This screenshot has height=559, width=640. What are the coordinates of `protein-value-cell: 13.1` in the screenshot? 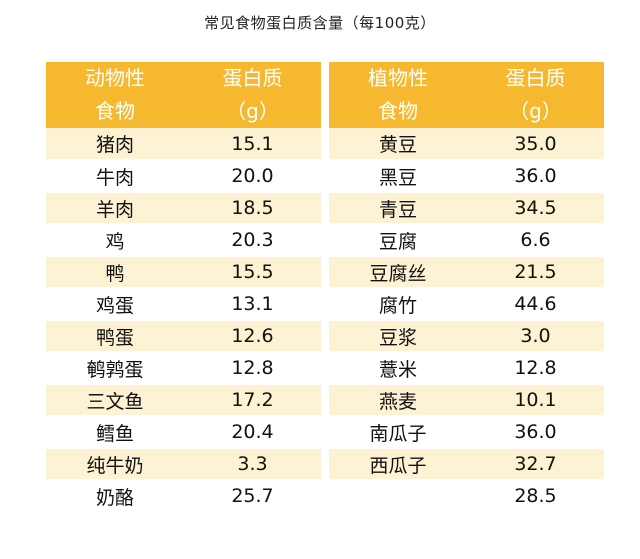 It's located at (252, 304).